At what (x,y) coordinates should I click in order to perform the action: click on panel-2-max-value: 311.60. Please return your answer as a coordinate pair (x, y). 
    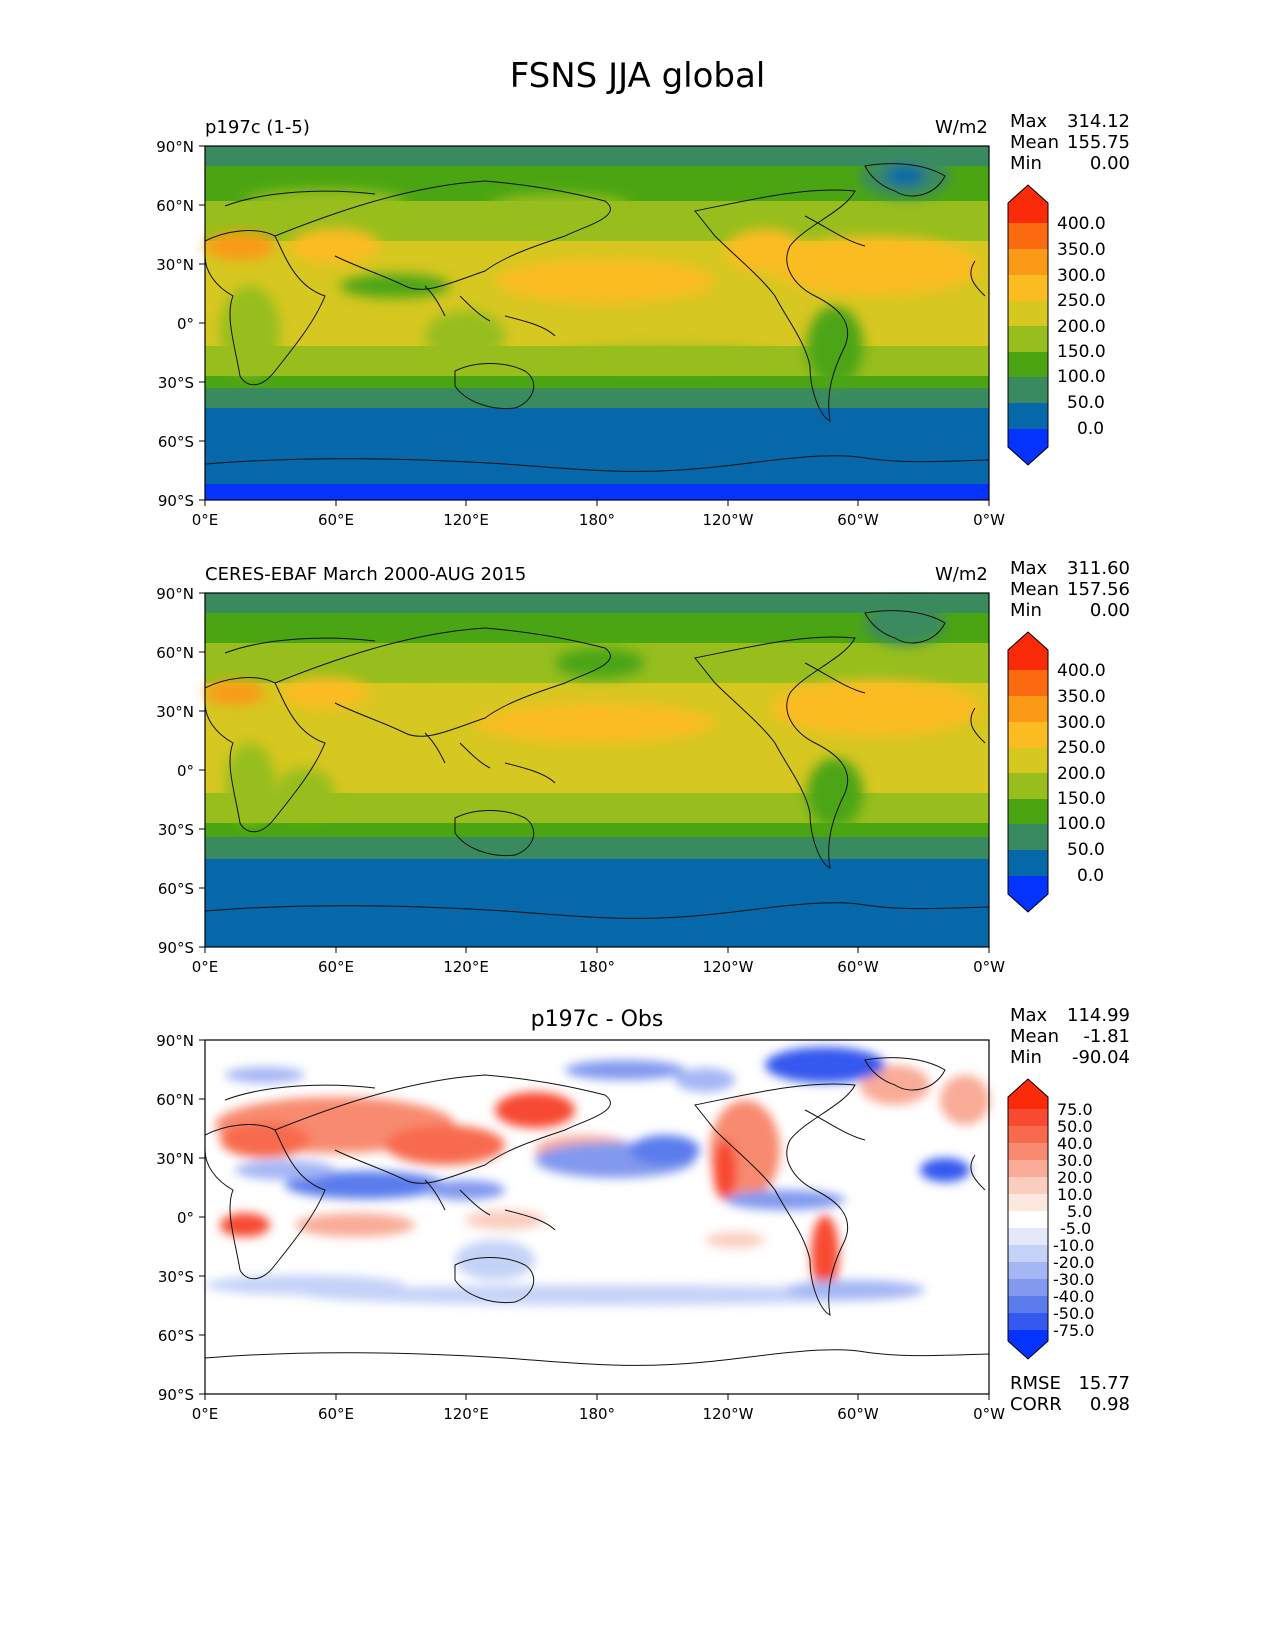
    Looking at the image, I should click on (1098, 568).